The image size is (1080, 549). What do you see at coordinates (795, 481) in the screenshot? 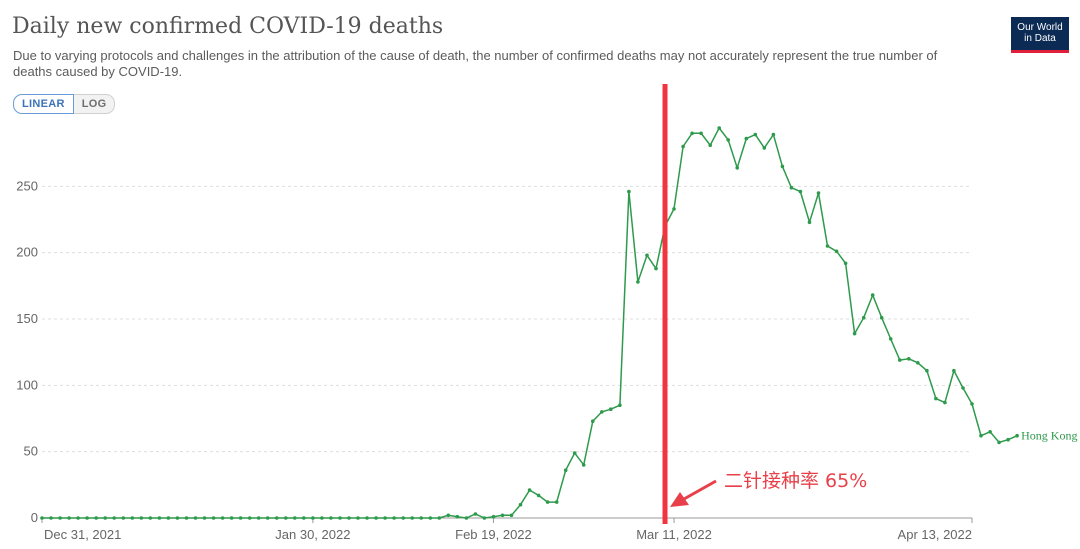
I see `annotation-text: 二针接种率 65%` at bounding box center [795, 481].